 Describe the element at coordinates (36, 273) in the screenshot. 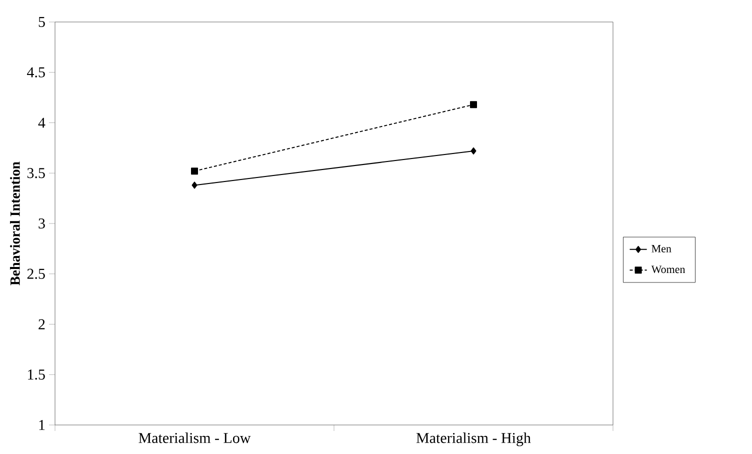

I see `y-tick-label: 2.5` at that location.